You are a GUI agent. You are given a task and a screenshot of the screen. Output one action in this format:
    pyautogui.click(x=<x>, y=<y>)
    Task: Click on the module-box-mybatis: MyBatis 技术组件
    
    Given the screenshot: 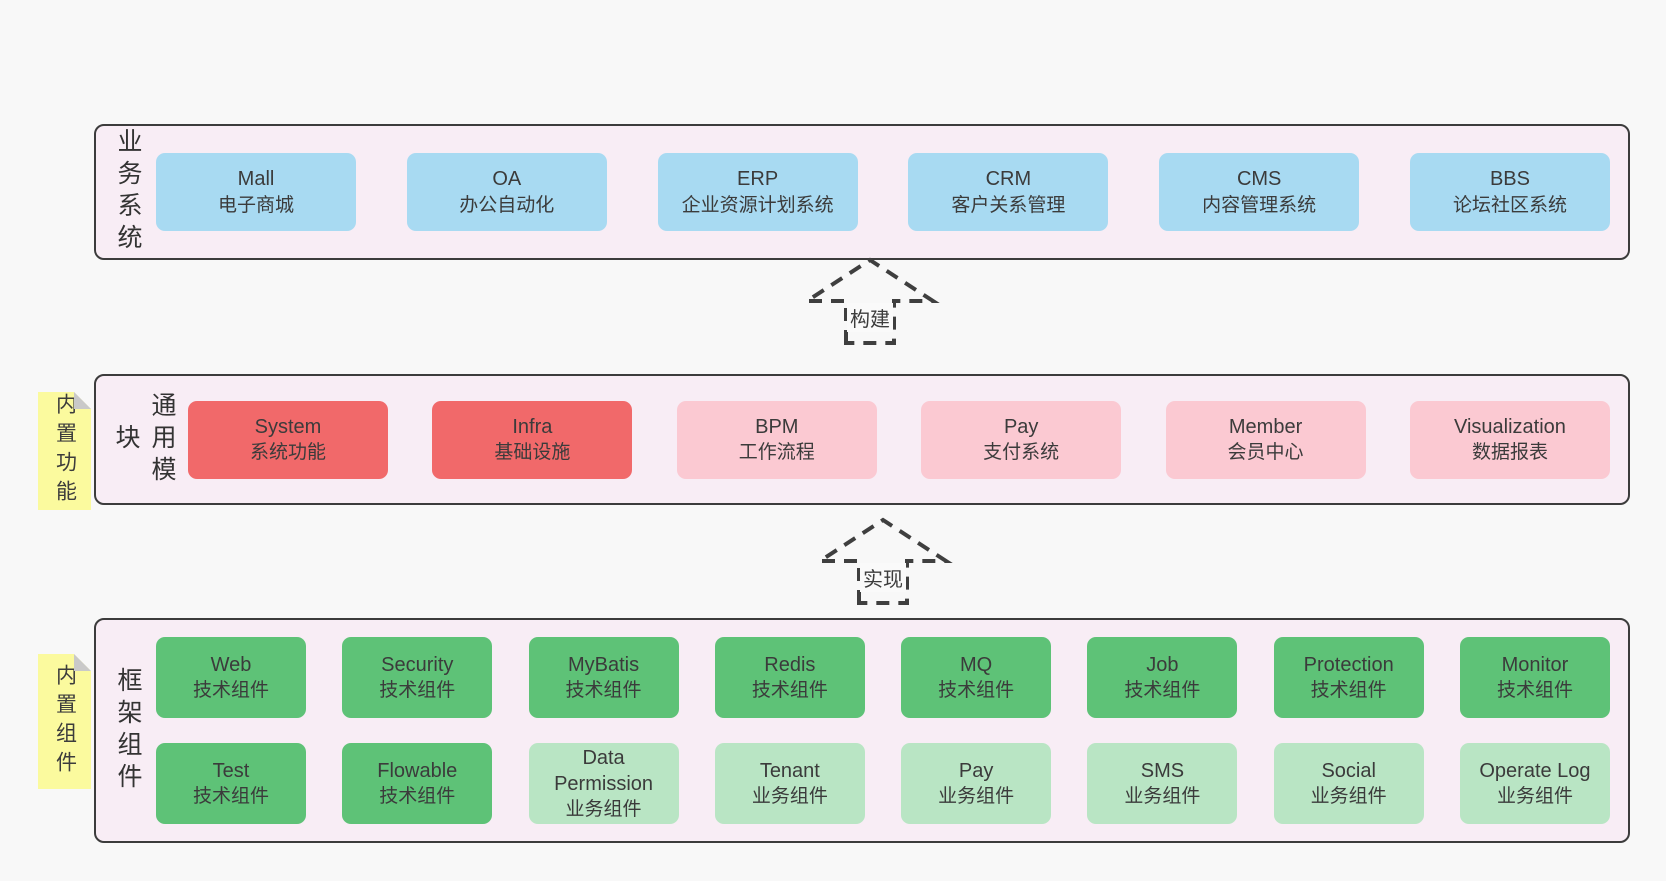 What is the action you would take?
    pyautogui.click(x=603, y=677)
    